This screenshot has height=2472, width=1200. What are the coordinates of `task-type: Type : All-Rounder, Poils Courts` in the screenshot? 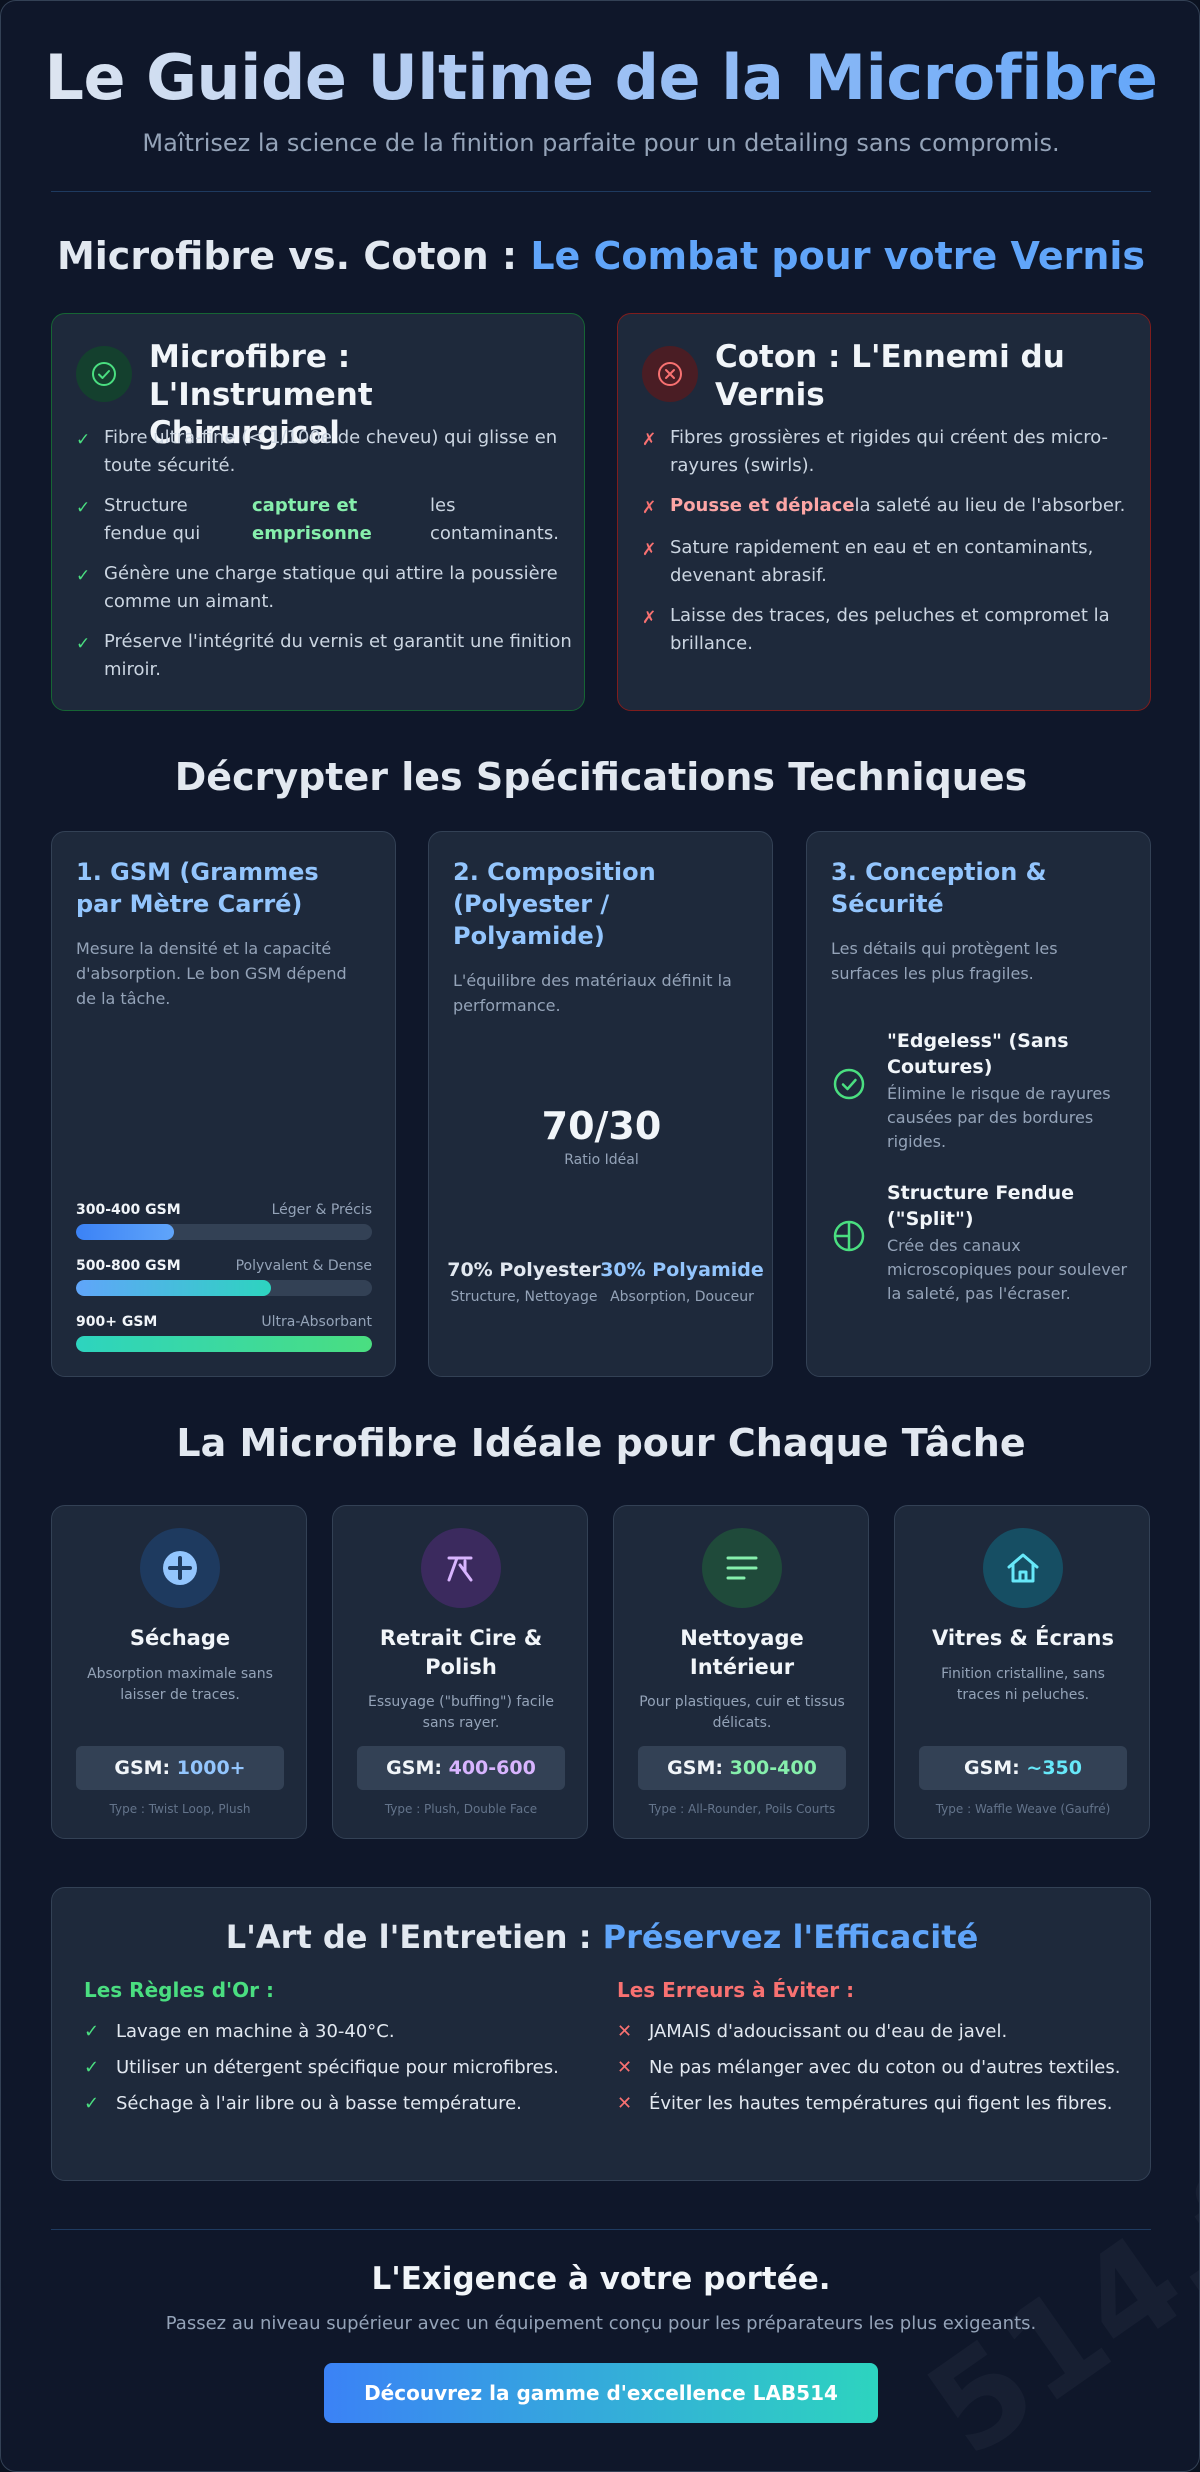 It's located at (742, 1809).